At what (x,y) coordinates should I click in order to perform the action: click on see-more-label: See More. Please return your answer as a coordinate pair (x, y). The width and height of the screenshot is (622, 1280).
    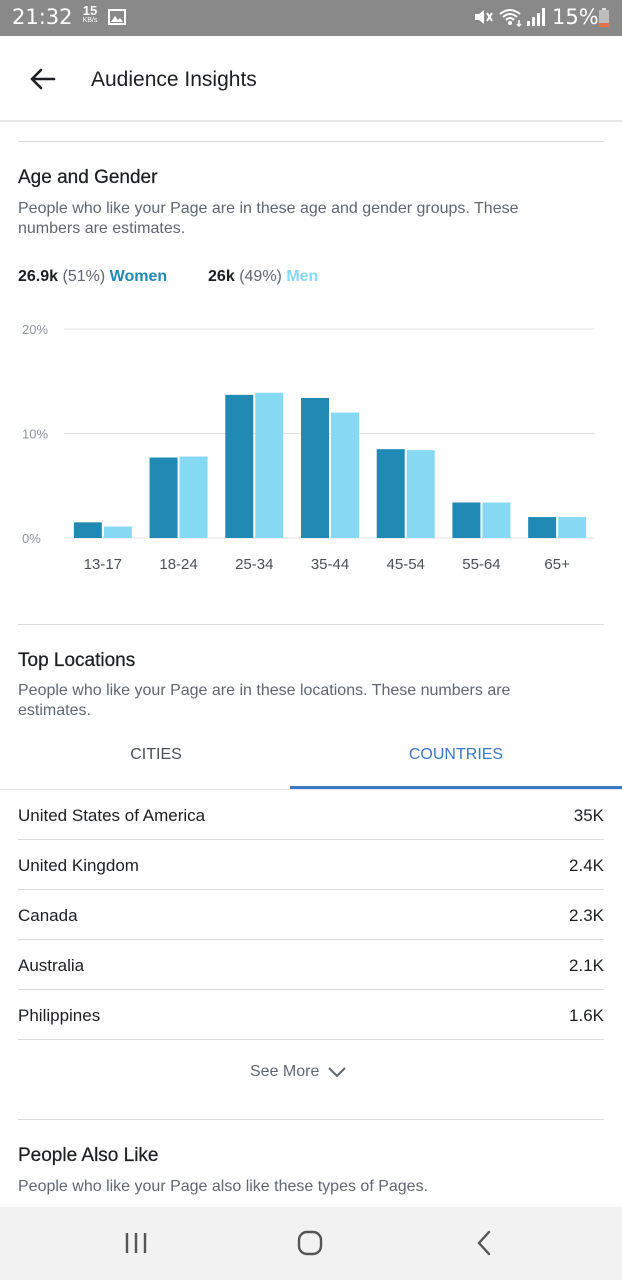
    Looking at the image, I should click on (285, 1071).